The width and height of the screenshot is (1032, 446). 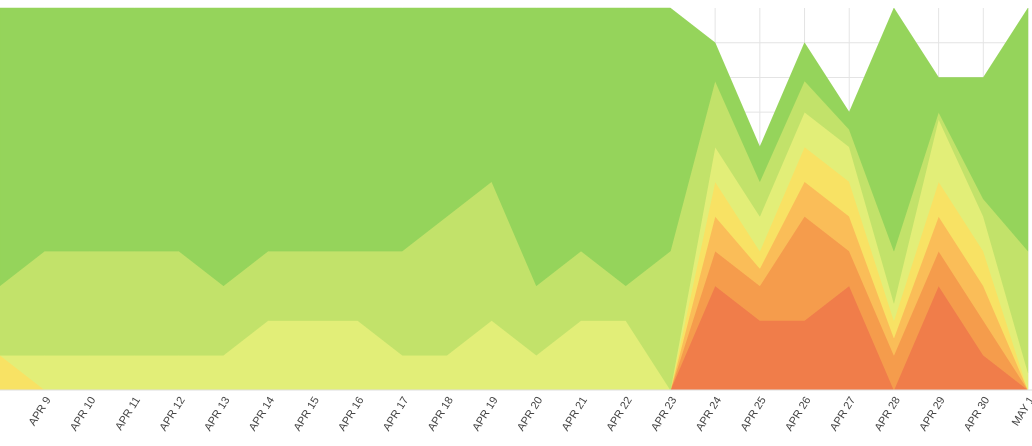 What do you see at coordinates (396, 414) in the screenshot?
I see `x-tick-label: APR 17` at bounding box center [396, 414].